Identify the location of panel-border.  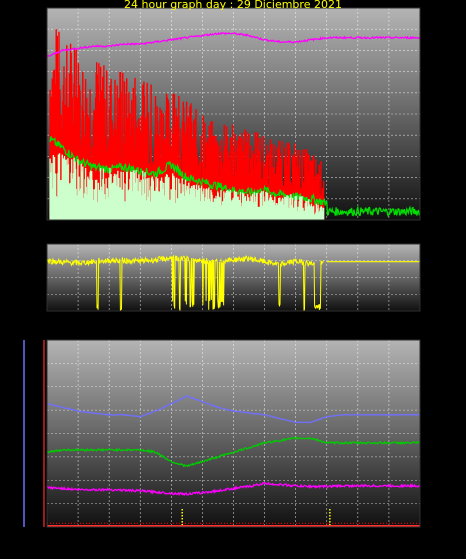
(233, 277).